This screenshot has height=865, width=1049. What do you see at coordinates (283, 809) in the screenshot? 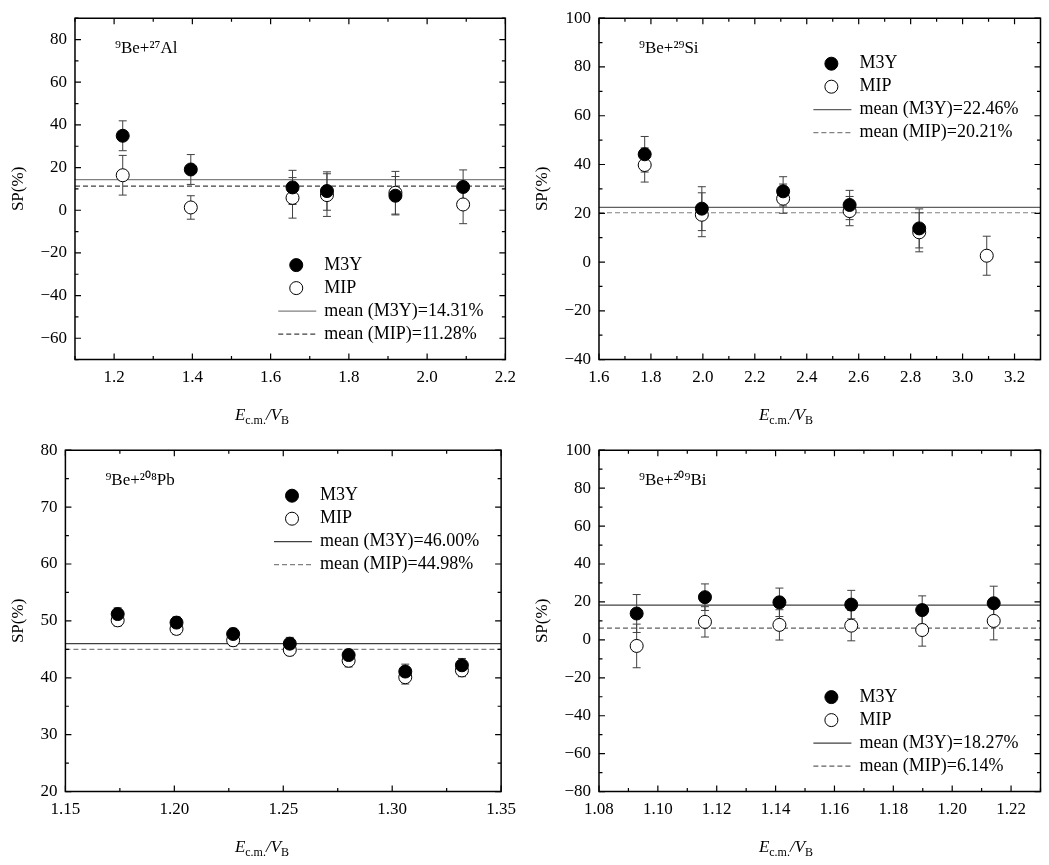
I see `x-tick-label: 1.25` at bounding box center [283, 809].